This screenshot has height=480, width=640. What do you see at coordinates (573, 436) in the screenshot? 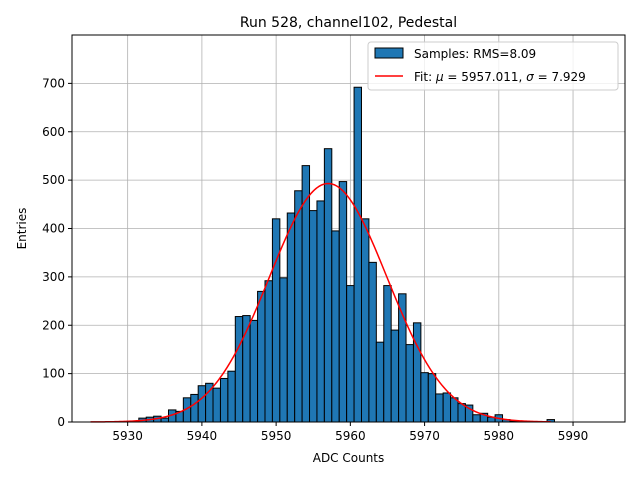
I see `x-tick-label-6: 5990` at bounding box center [573, 436].